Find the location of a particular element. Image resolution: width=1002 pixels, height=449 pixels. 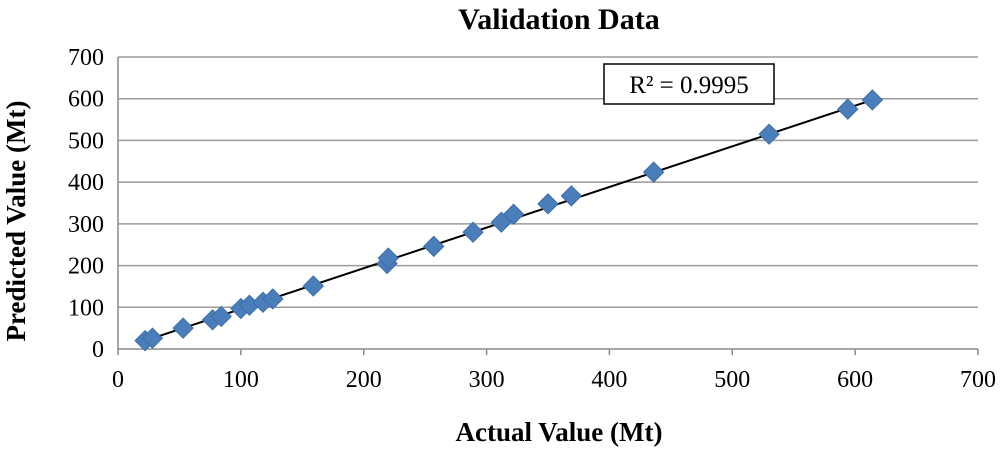

y-tick-label: 700 is located at coordinates (86, 58).